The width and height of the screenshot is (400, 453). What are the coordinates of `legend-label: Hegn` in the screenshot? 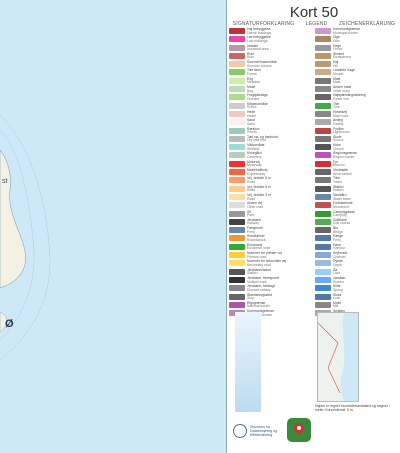 It's located at (337, 45).